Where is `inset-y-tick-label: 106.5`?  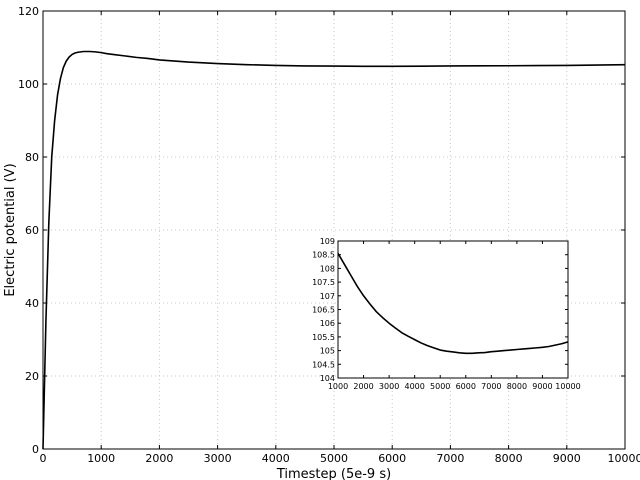
inset-y-tick-label: 106.5 is located at coordinates (323, 310).